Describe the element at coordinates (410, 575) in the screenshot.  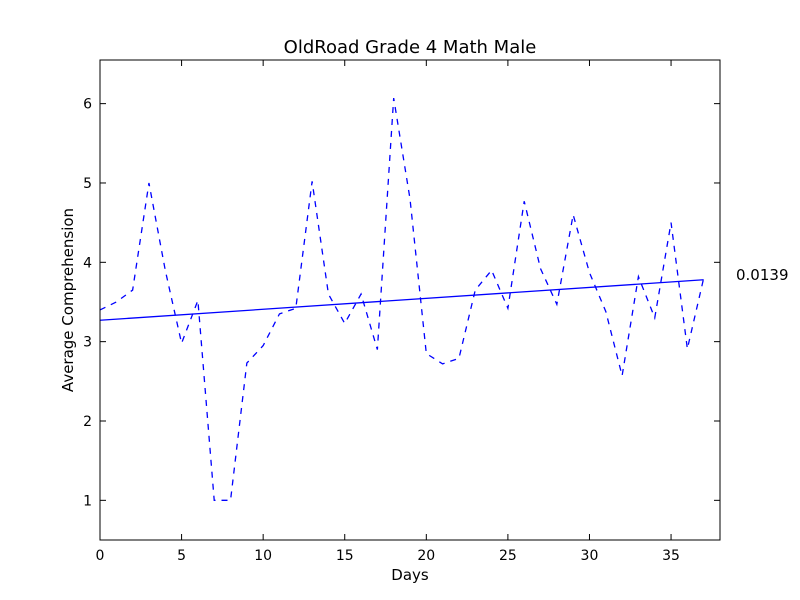
I see `x-axis-label: Days` at that location.